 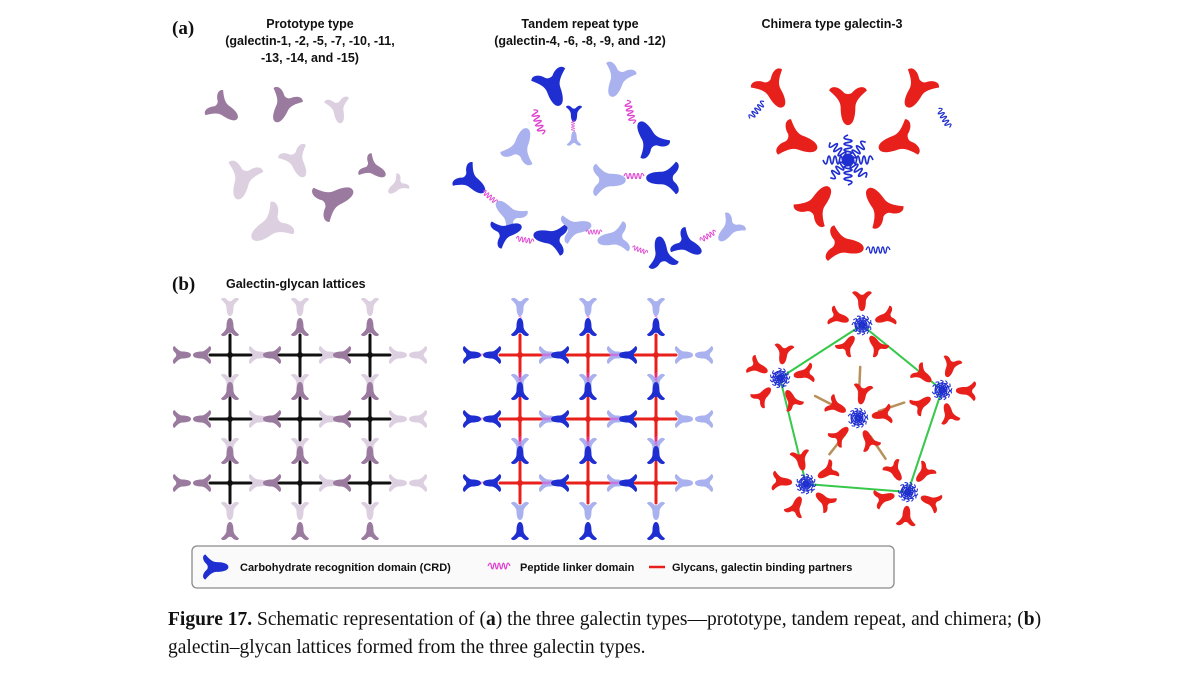 What do you see at coordinates (210, 619) in the screenshot?
I see `caption-figure-number: Figure 17.` at bounding box center [210, 619].